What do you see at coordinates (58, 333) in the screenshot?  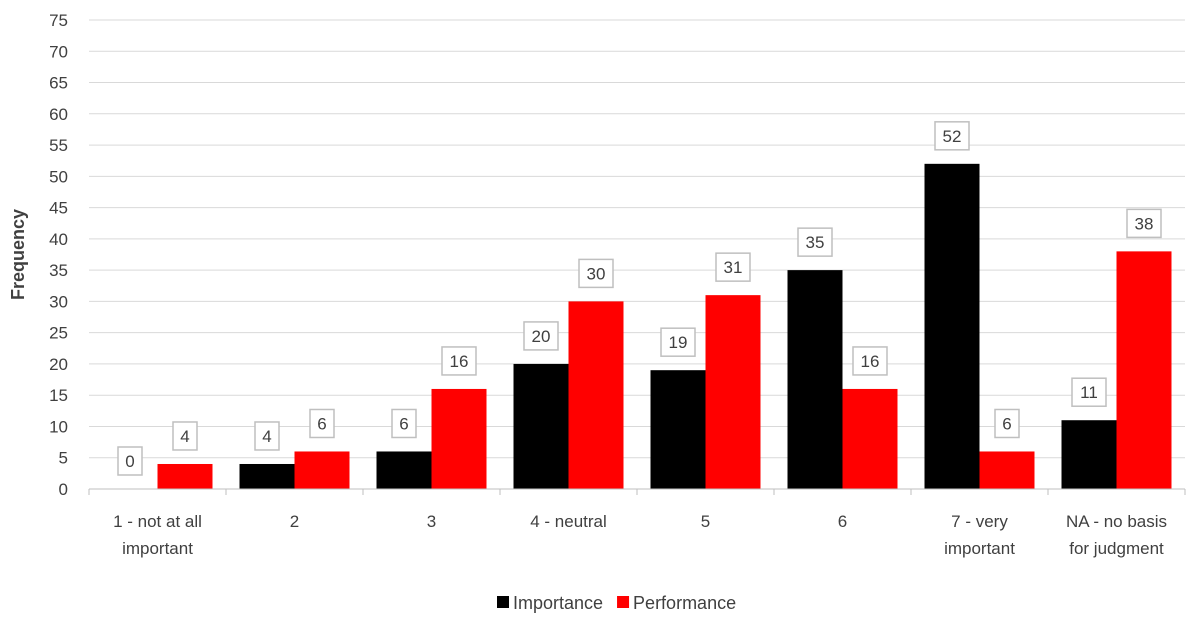 I see `y-tick-label: 25` at bounding box center [58, 333].